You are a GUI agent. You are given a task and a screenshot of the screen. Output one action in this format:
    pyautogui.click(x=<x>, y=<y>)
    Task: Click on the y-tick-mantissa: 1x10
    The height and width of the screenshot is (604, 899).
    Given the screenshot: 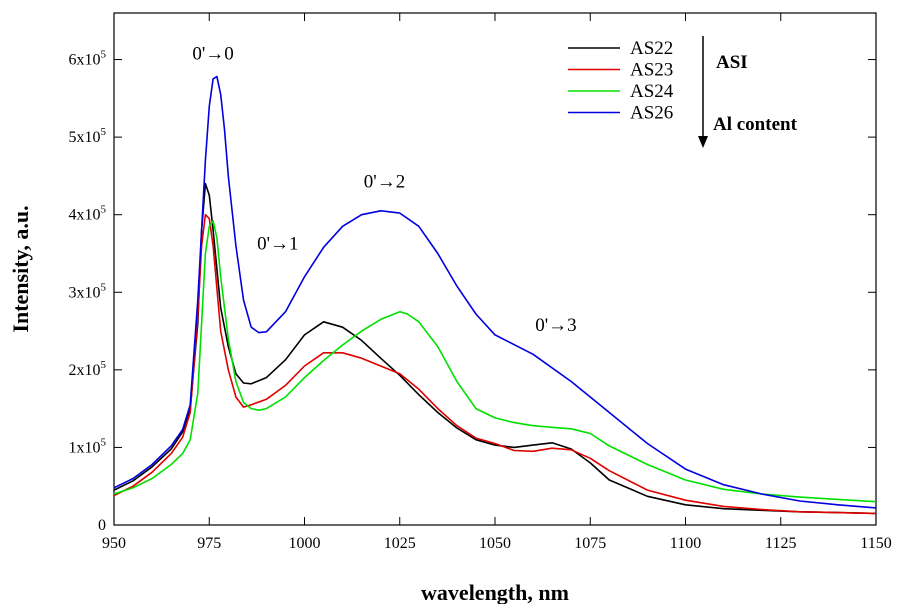 What is the action you would take?
    pyautogui.click(x=85, y=447)
    